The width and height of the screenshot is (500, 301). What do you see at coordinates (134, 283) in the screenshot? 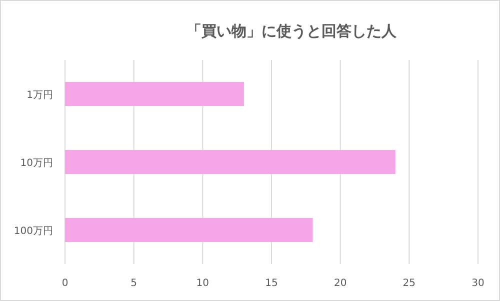
I see `x-tick-label: 5` at bounding box center [134, 283].